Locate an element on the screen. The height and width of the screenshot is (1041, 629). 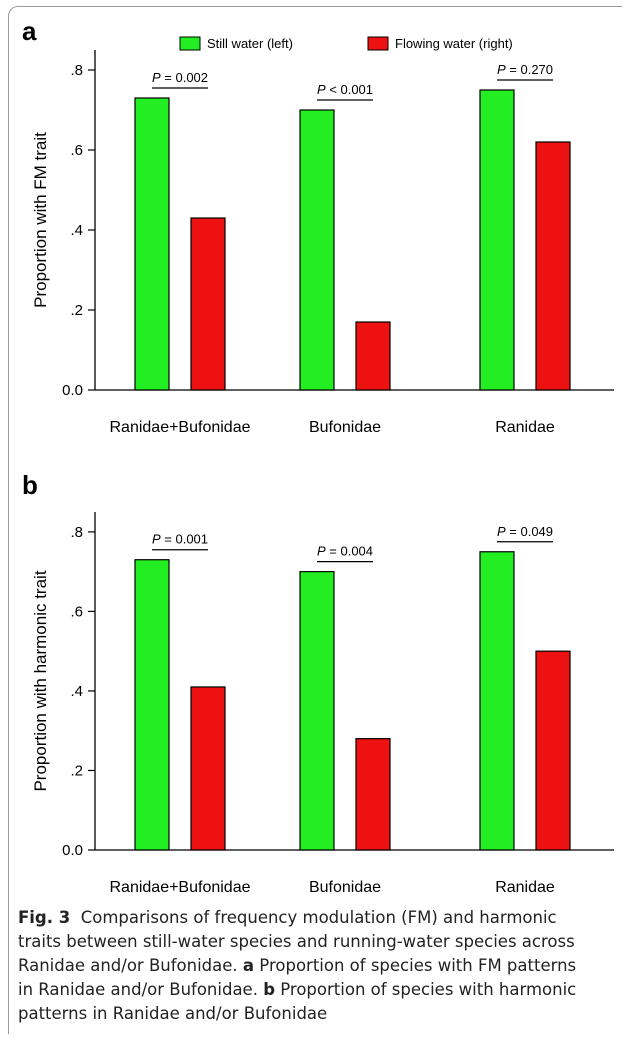
legend: Still water (left) Flowing water (right) is located at coordinates (346, 43).